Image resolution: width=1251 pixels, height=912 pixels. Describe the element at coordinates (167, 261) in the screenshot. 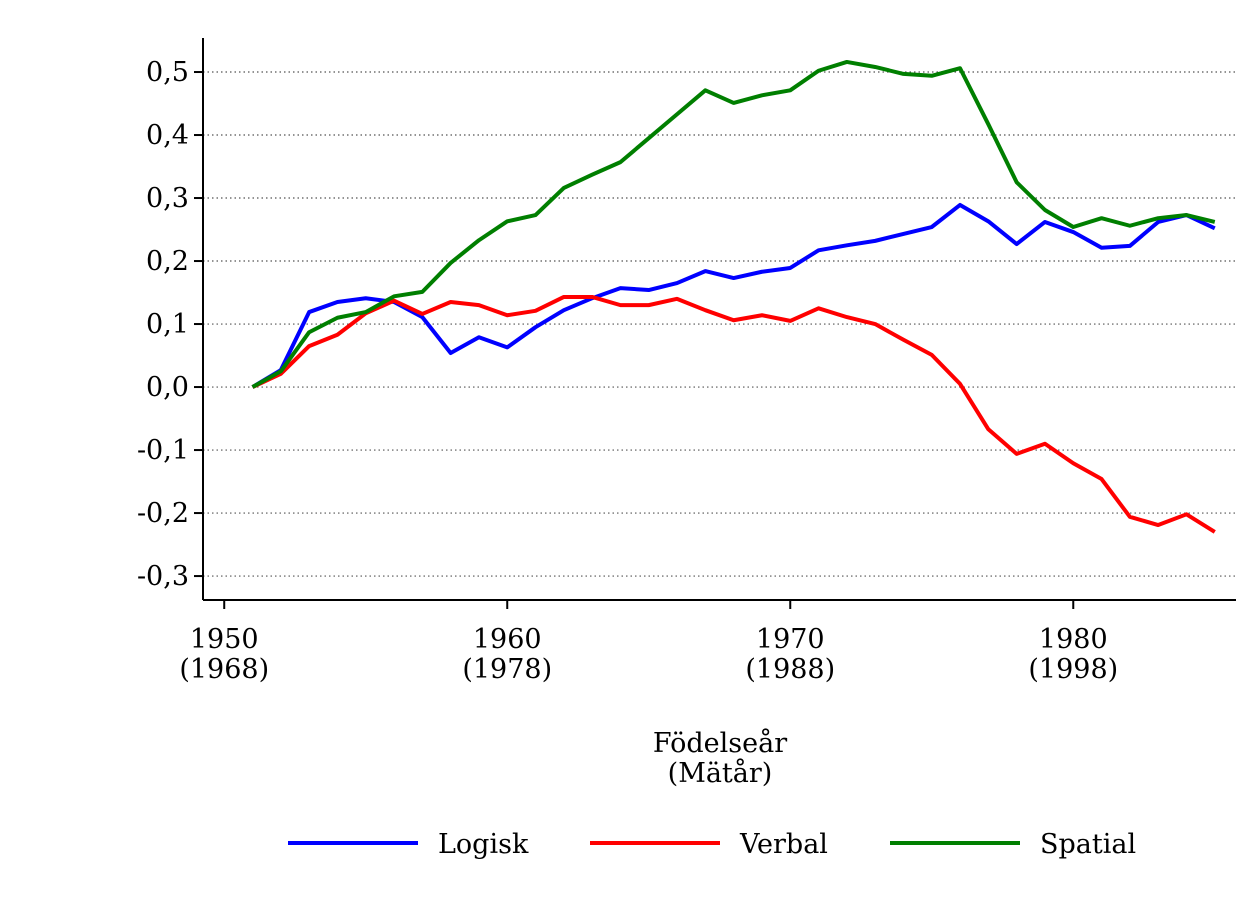

I see `y-tick-label: 0,2` at that location.